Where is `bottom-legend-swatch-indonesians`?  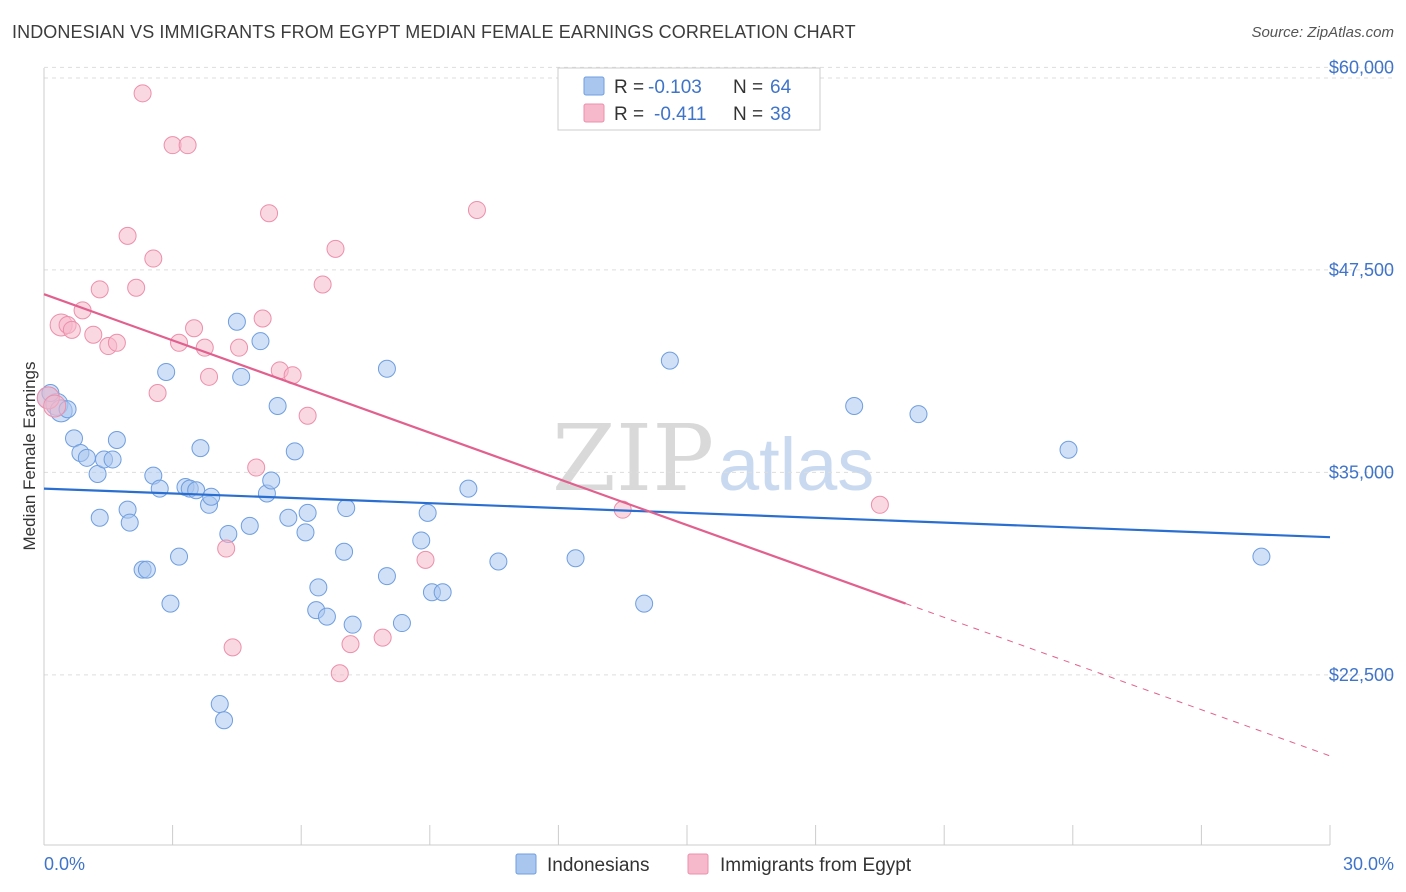 bottom-legend-swatch-indonesians is located at coordinates (526, 864).